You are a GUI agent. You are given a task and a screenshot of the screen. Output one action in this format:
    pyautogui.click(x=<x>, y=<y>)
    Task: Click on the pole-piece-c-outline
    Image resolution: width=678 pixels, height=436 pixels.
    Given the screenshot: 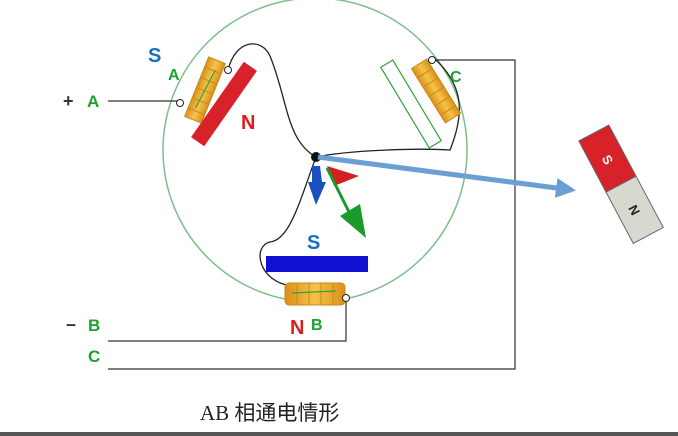 What is the action you would take?
    pyautogui.click(x=411, y=104)
    